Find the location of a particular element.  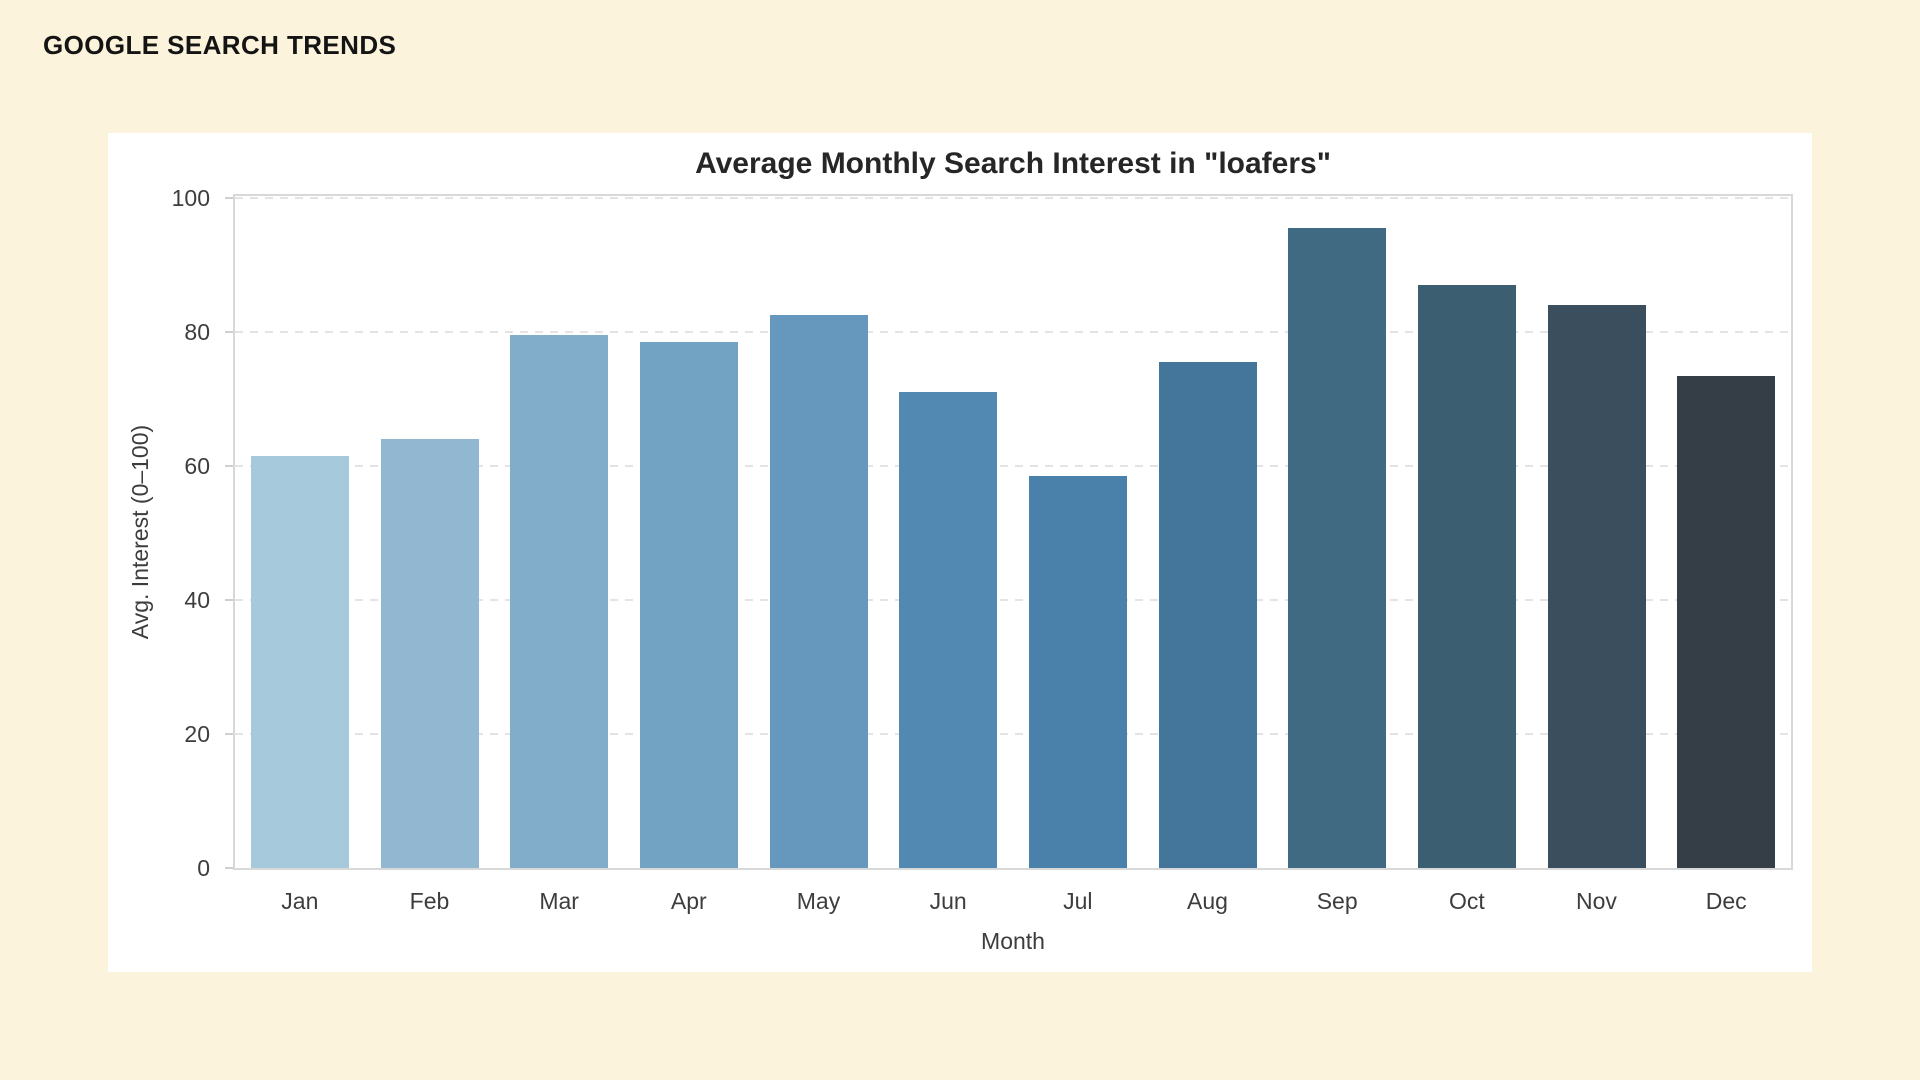

y-tick-label-0: 0 is located at coordinates (203, 868).